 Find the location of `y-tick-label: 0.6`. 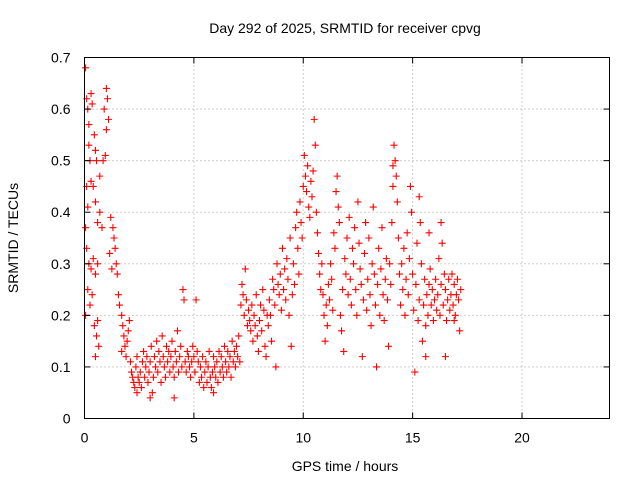

y-tick-label: 0.6 is located at coordinates (61, 109).